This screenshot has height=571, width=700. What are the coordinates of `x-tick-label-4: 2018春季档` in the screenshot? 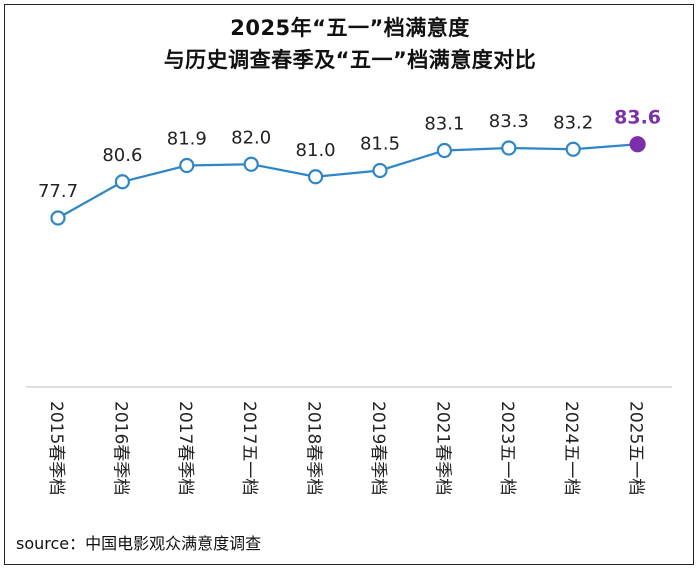 It's located at (314, 448).